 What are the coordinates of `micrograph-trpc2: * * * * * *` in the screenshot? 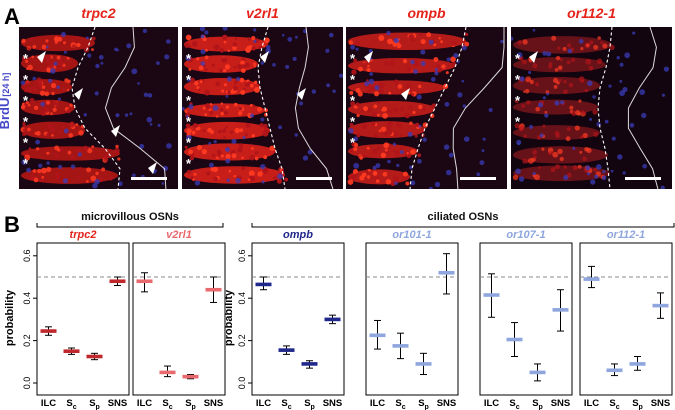 It's located at (98, 108).